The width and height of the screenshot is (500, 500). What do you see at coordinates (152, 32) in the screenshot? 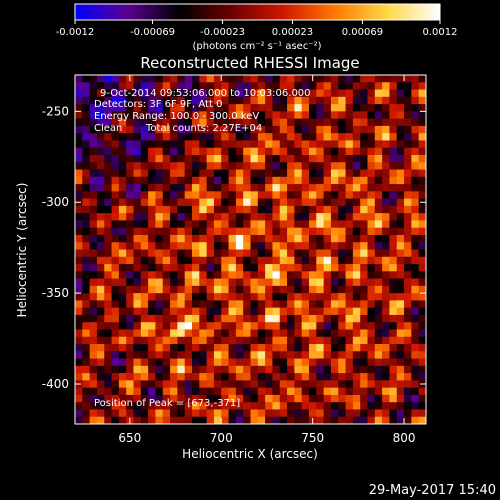
I see `colorbar-tick-label: -0.00069` at bounding box center [152, 32].